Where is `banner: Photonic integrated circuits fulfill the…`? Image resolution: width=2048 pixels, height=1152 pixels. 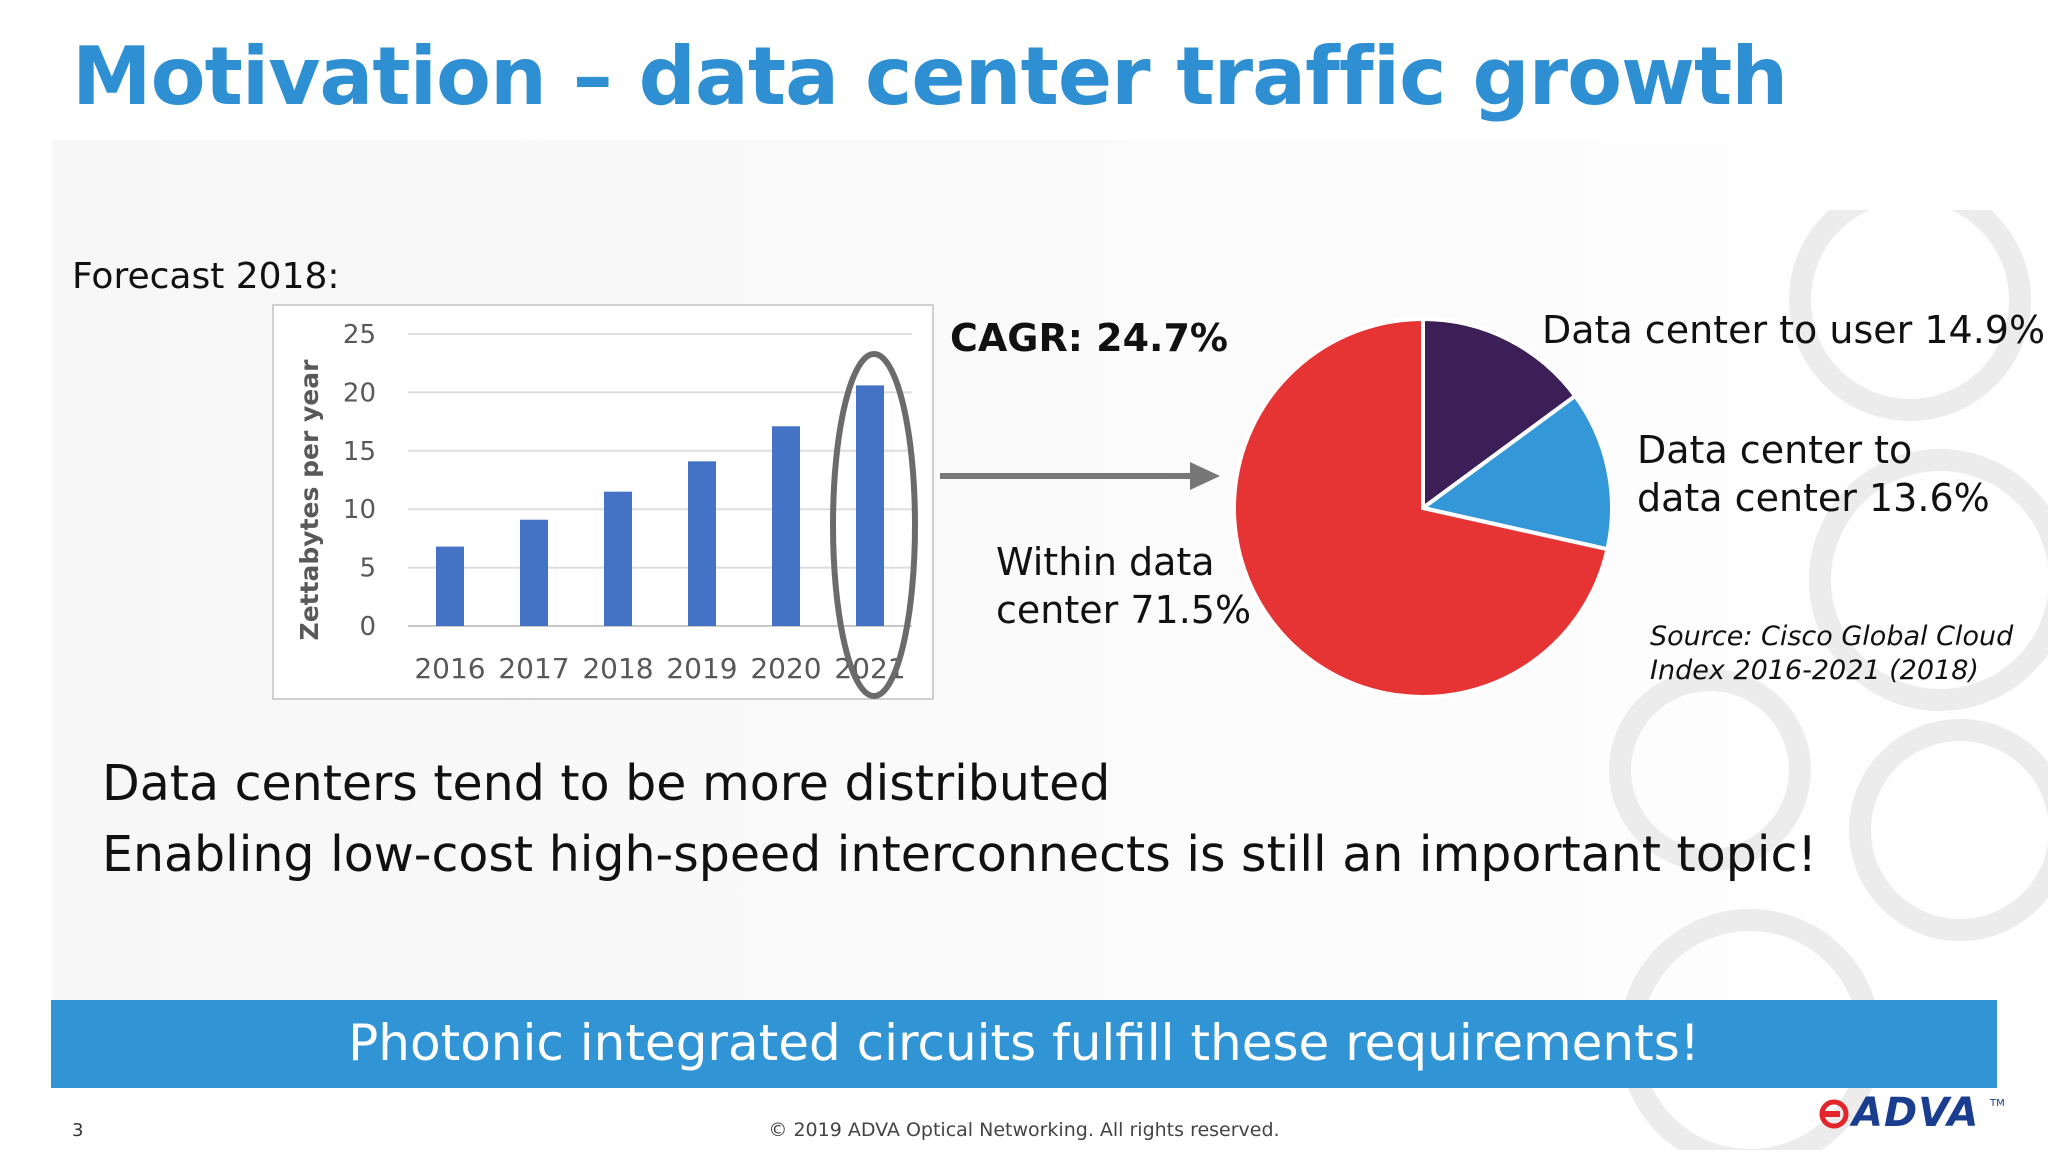 banner: Photonic integrated circuits fulfill the… is located at coordinates (1024, 1044).